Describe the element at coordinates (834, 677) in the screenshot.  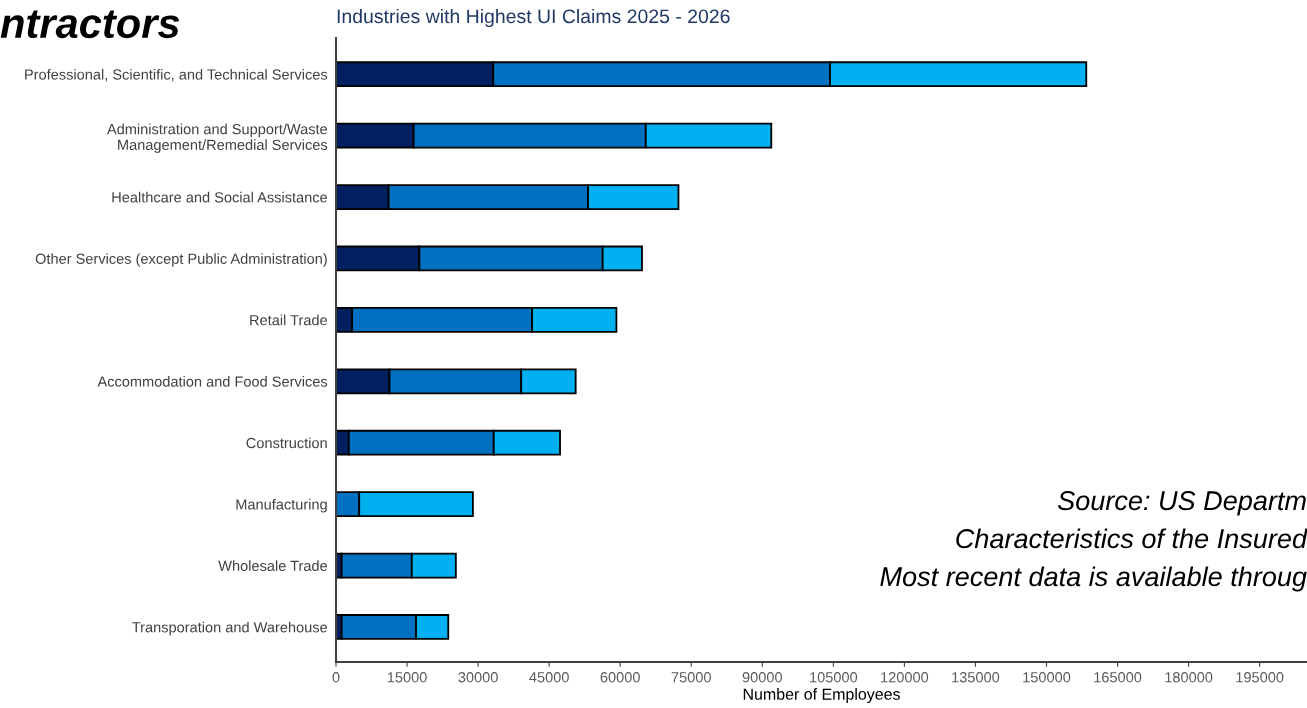
I see `x-tick-label: 105000` at that location.